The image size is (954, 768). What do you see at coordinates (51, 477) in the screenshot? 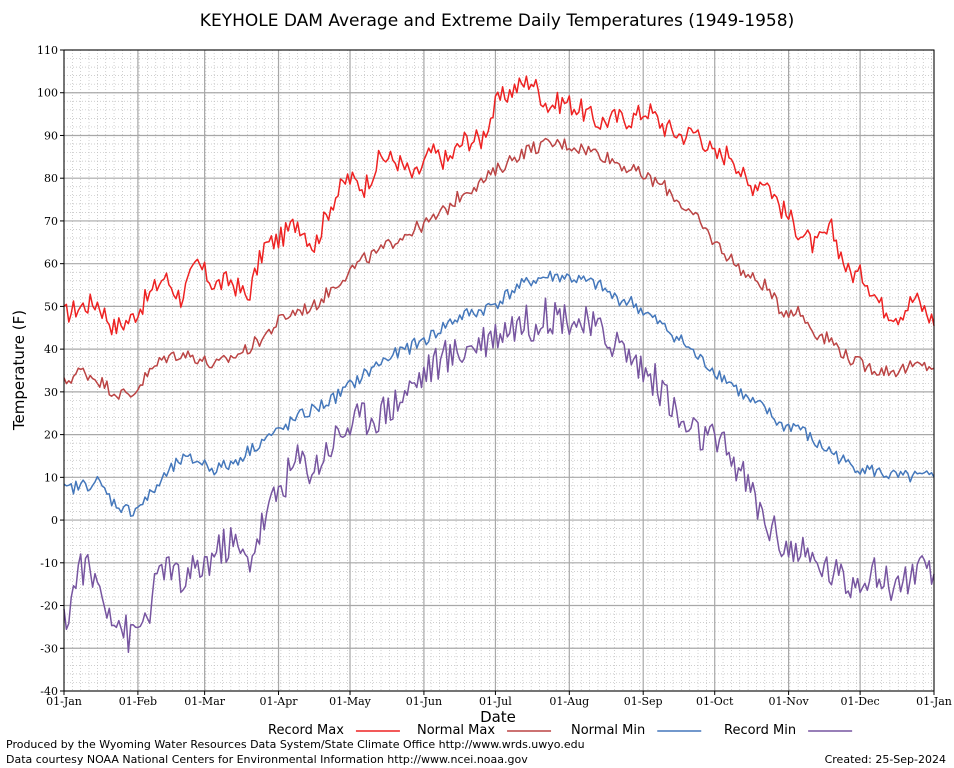
I see `y-tick-label: 10` at bounding box center [51, 477].